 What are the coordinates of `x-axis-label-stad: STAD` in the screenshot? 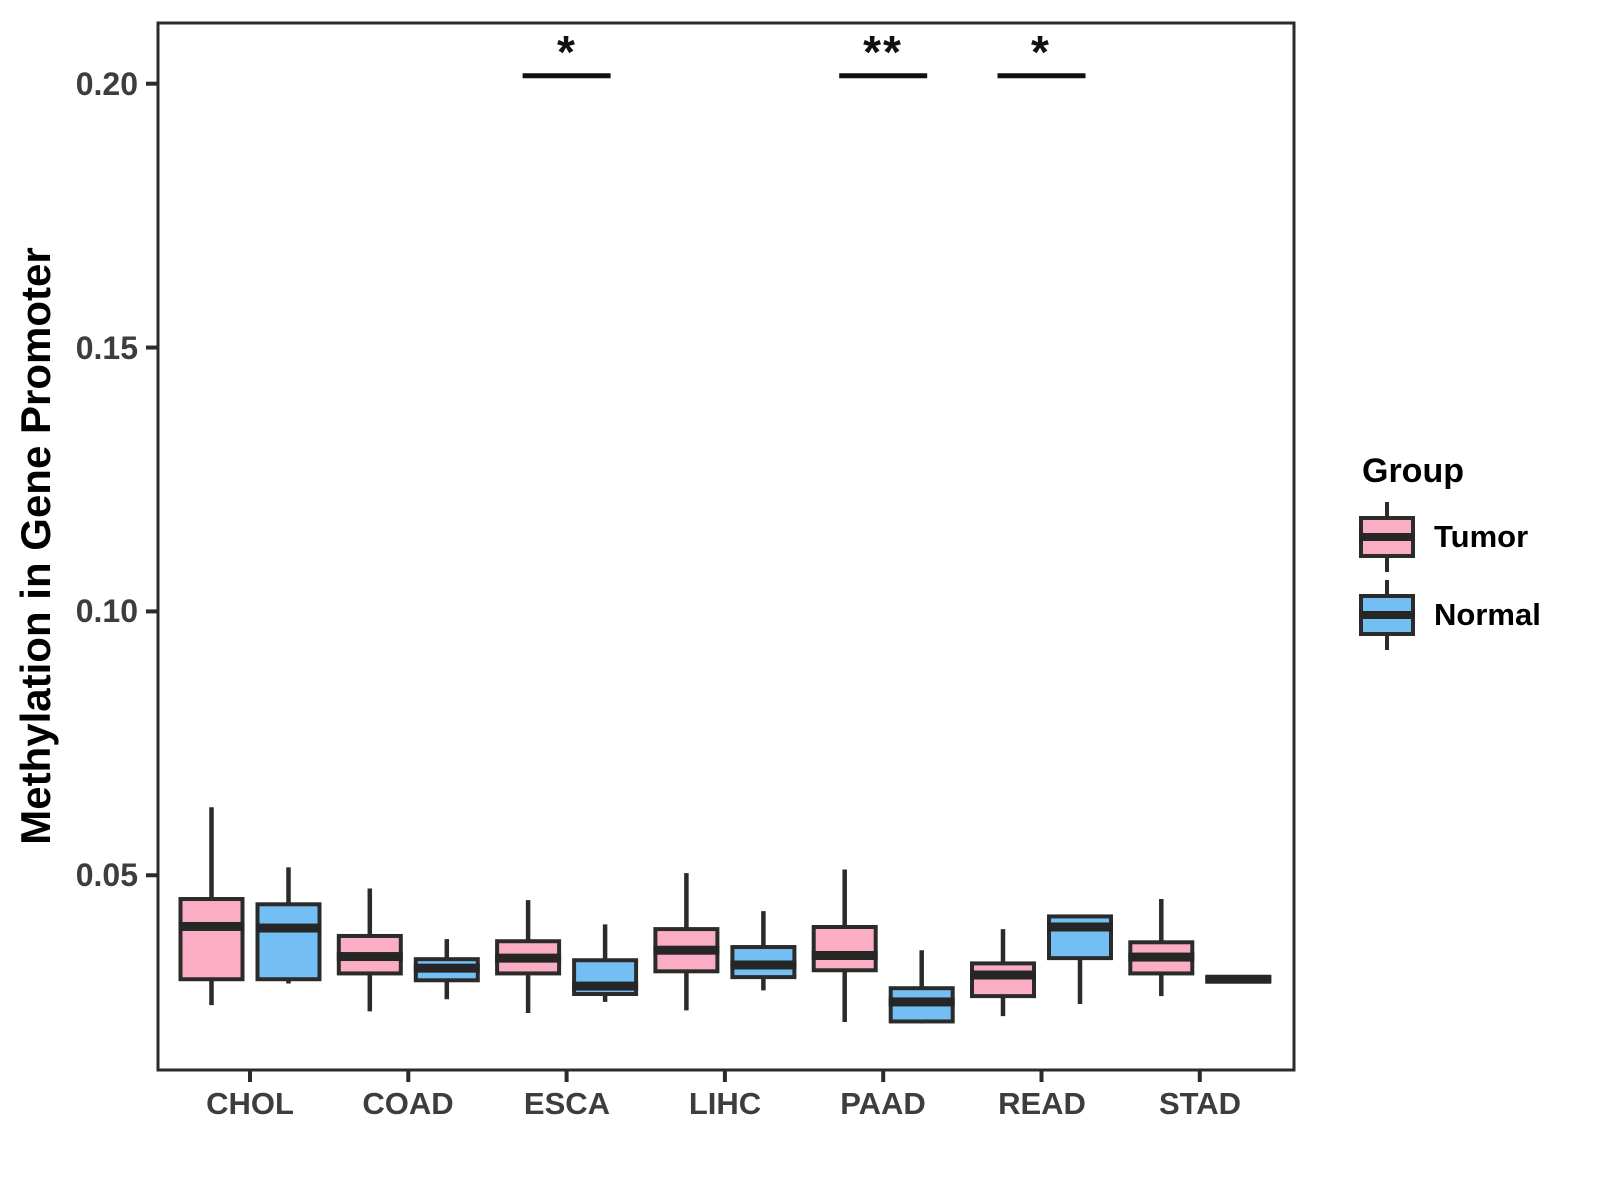 It's located at (1200, 1103).